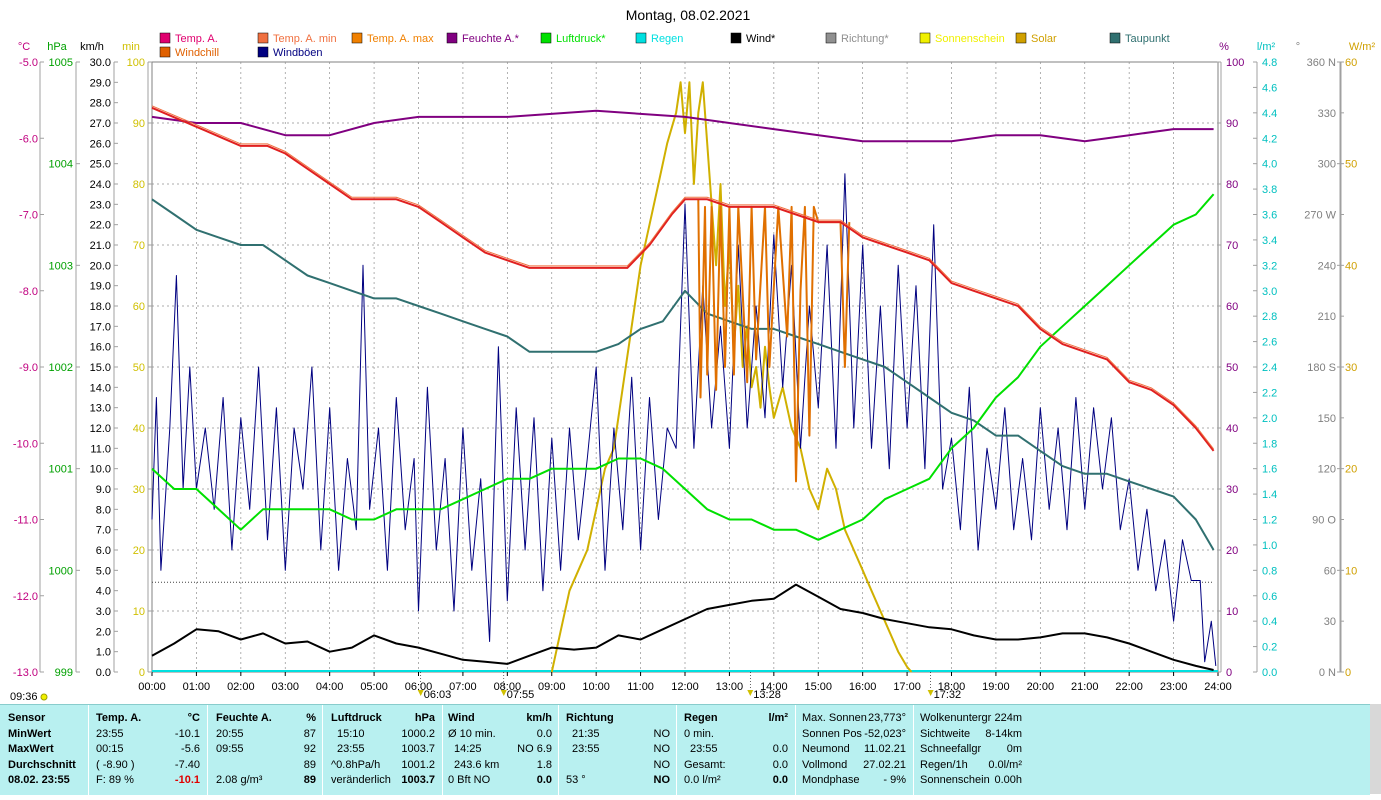 This screenshot has width=1381, height=800. What do you see at coordinates (704, 749) in the screenshot?
I see `rain-time: 23:55` at bounding box center [704, 749].